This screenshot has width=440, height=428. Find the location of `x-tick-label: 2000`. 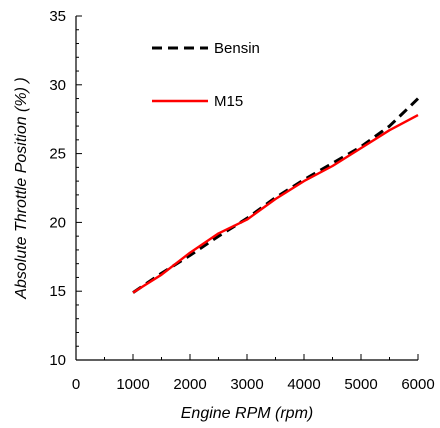

x-tick-label: 2000 is located at coordinates (189, 384).